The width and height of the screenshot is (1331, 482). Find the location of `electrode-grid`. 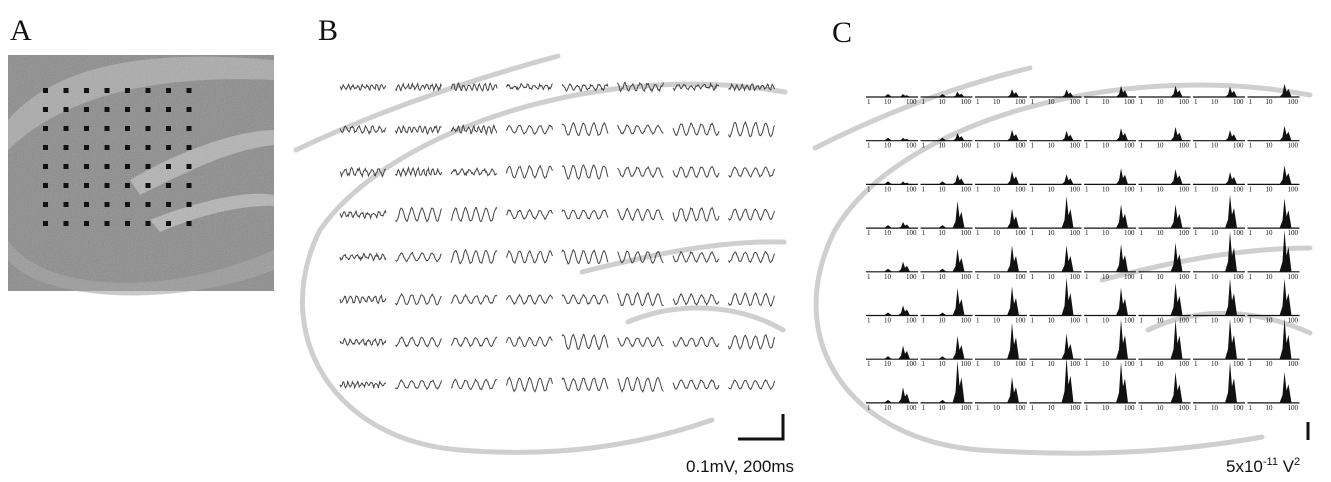

electrode-grid is located at coordinates (117, 157).